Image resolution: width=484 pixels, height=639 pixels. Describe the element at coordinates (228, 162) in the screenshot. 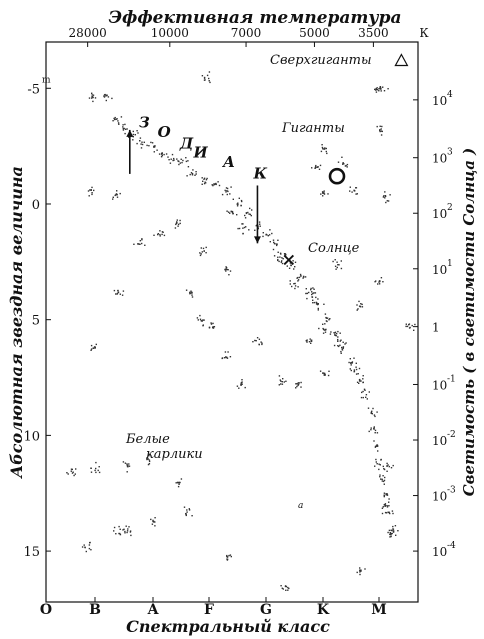

I see `sequence-letter: А` at that location.